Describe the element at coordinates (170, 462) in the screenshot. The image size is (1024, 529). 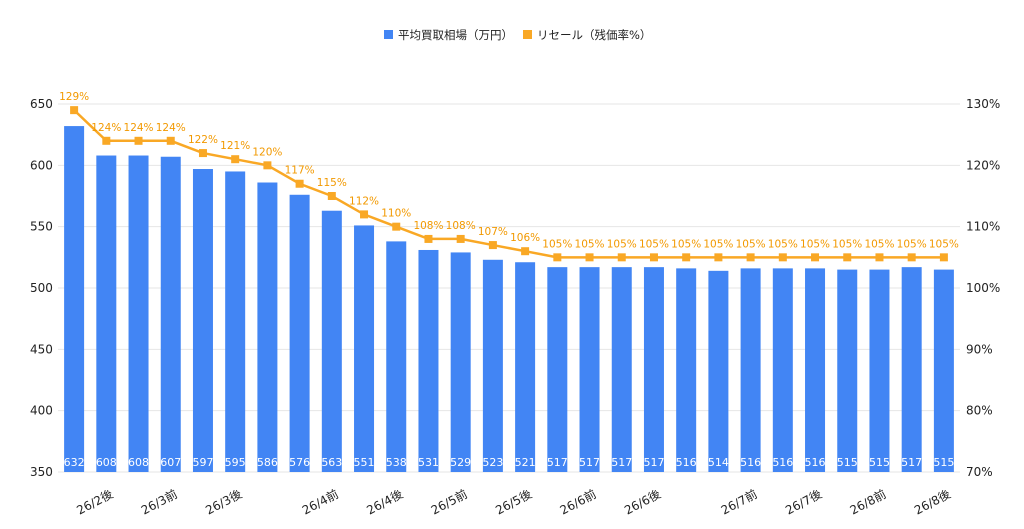
I see `bar-value-label: 607` at that location.